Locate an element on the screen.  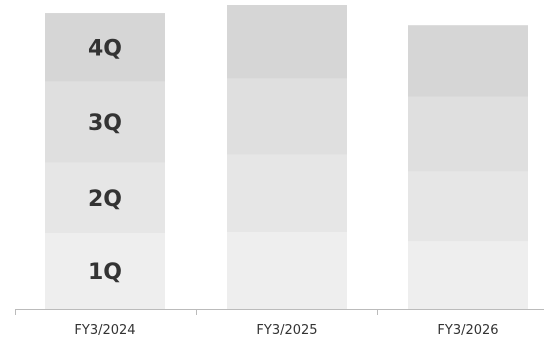
x-tick-label-2: FY3/2025 is located at coordinates (286, 330).